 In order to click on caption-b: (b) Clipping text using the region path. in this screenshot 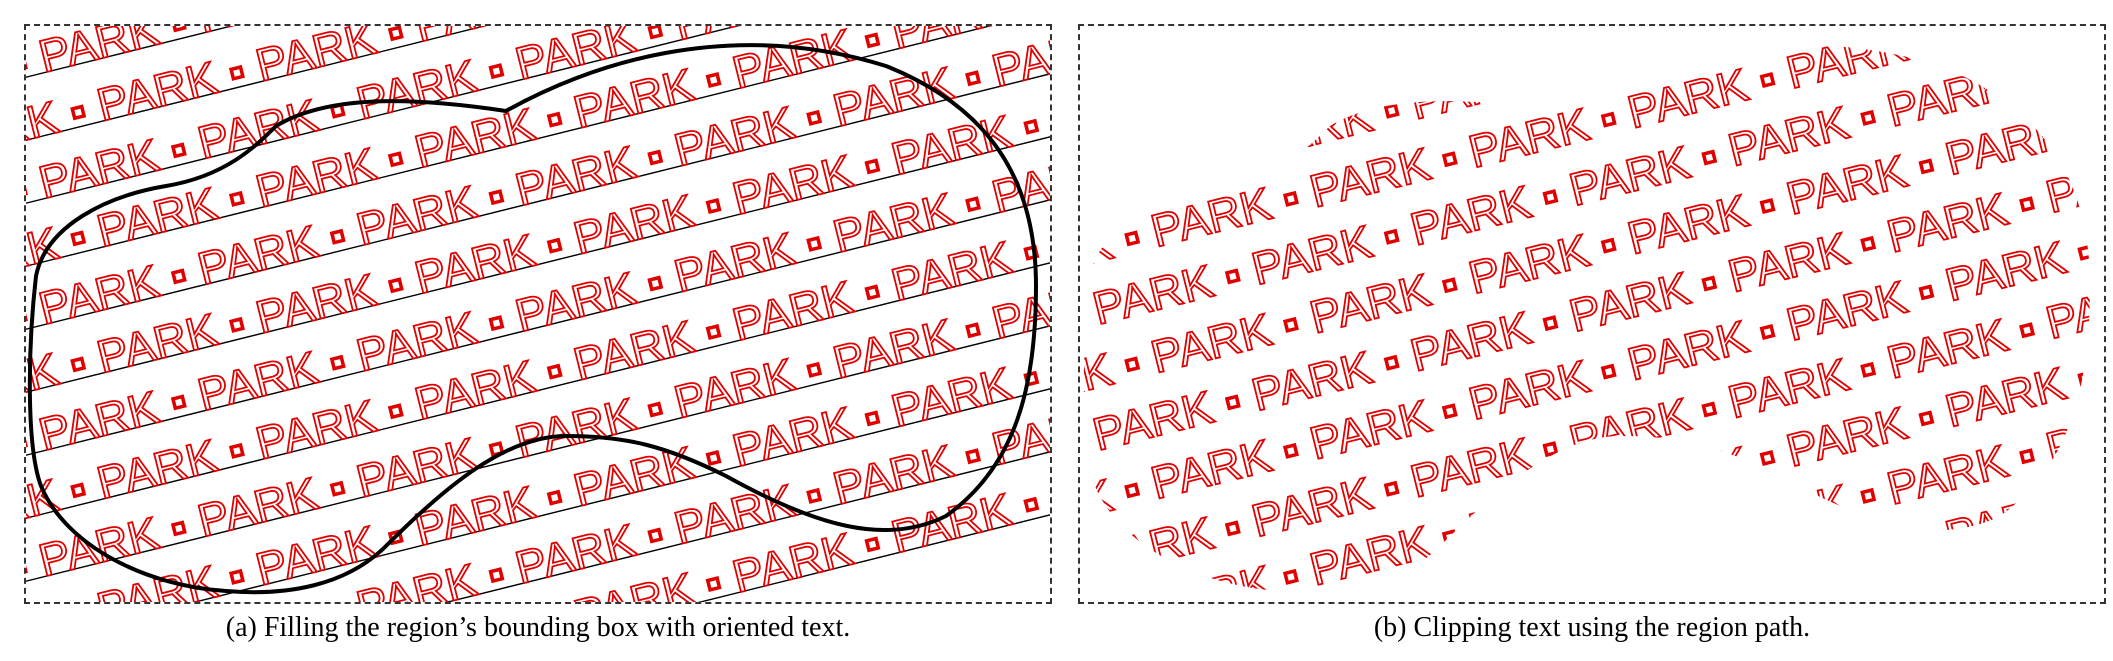, I will do `click(1592, 627)`.